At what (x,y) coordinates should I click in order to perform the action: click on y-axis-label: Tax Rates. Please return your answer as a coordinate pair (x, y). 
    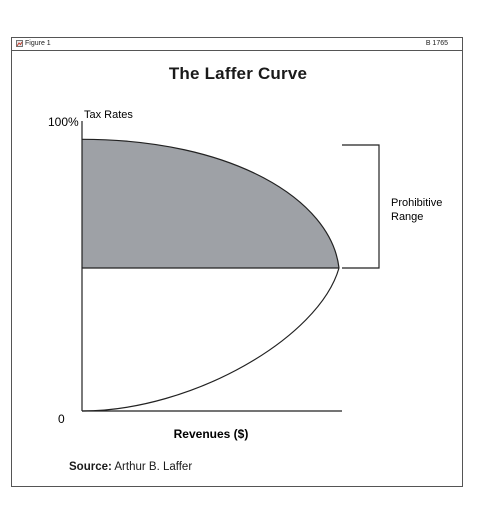
    Looking at the image, I should click on (108, 115).